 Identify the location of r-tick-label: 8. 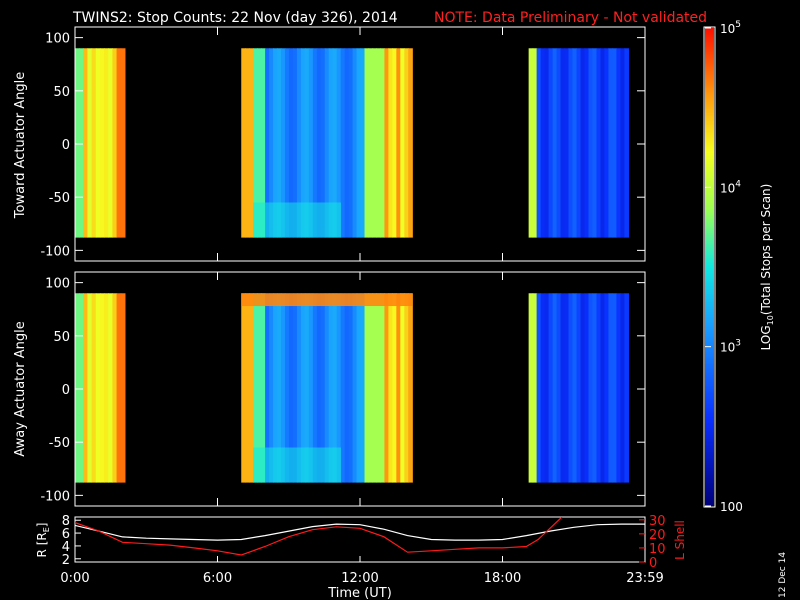
(66, 521).